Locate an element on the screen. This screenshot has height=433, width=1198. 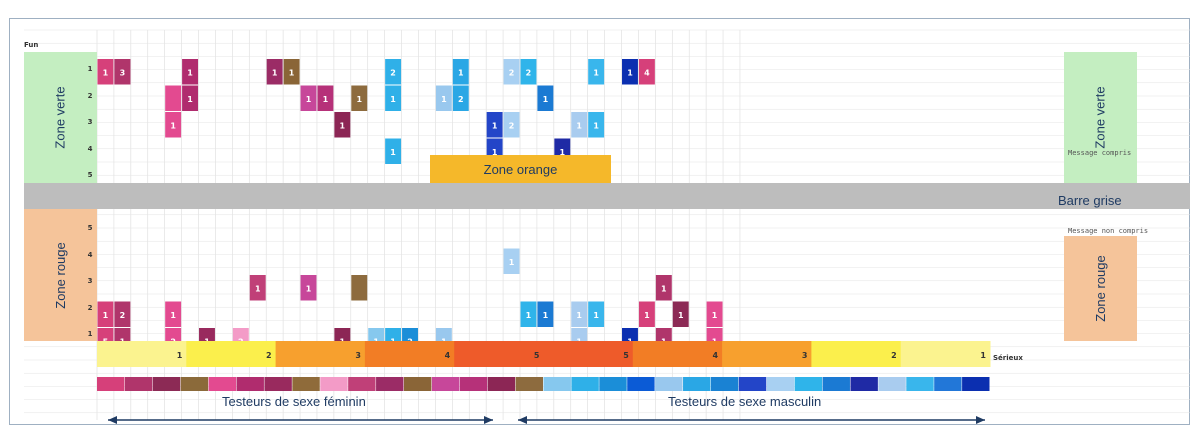
message-compris-note: Message compris is located at coordinates (1100, 153).